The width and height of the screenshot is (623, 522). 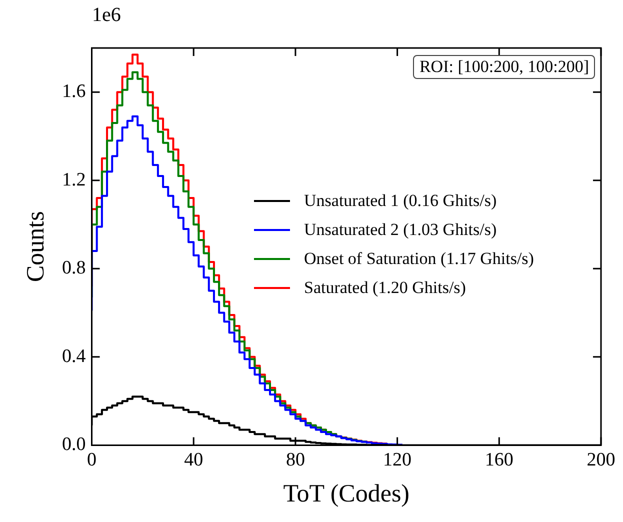 I want to click on x-tick-label: 160, so click(x=499, y=460).